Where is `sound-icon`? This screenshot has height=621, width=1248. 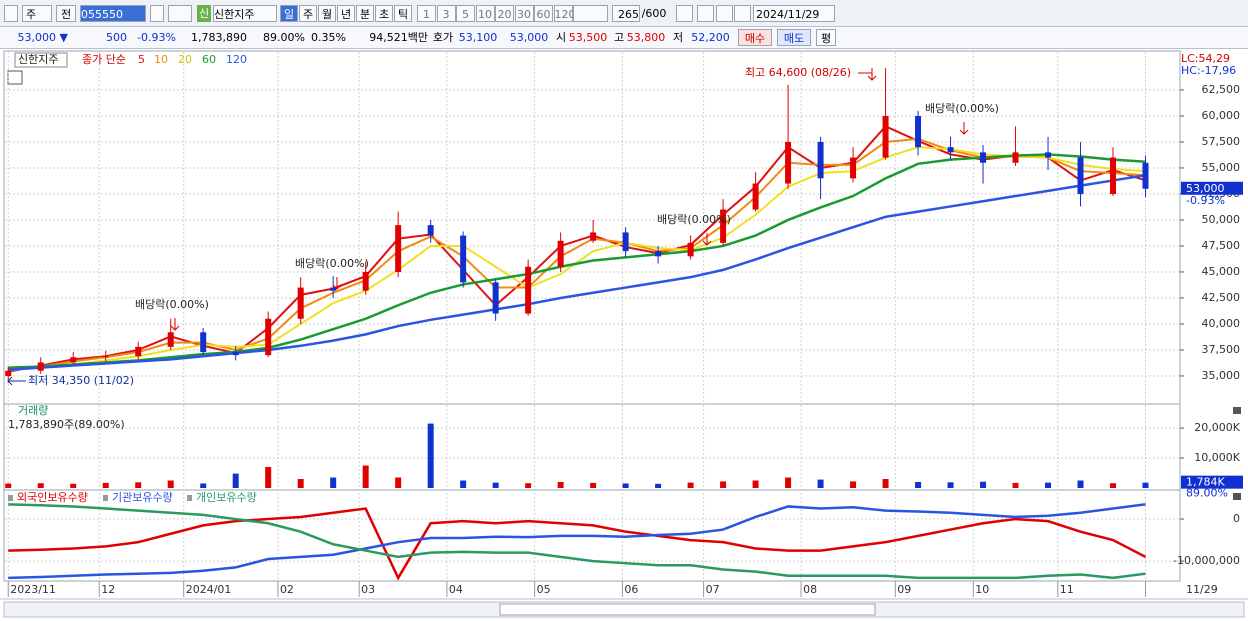
sound-icon is located at coordinates (180, 13).